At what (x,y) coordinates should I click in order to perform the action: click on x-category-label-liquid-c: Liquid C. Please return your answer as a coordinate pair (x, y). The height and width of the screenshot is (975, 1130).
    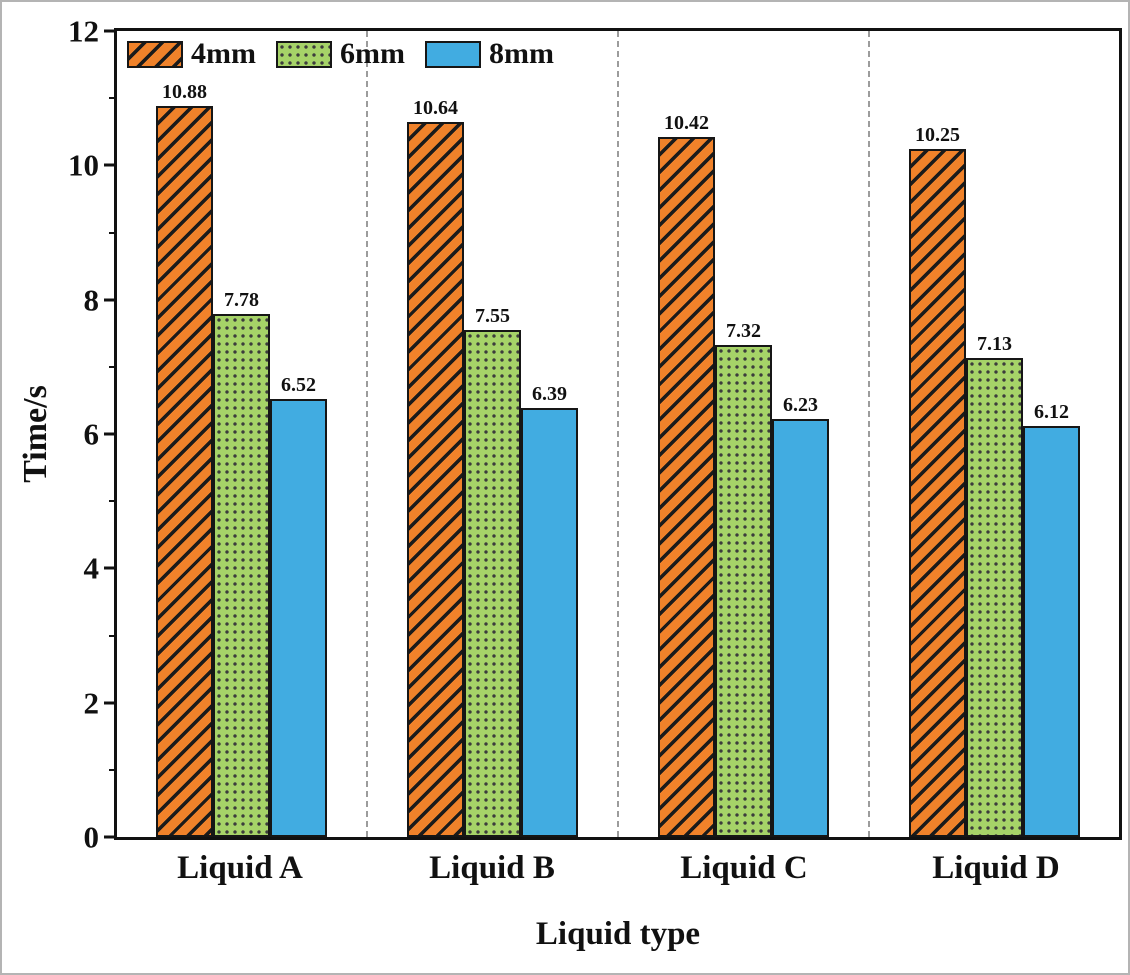
    Looking at the image, I should click on (744, 868).